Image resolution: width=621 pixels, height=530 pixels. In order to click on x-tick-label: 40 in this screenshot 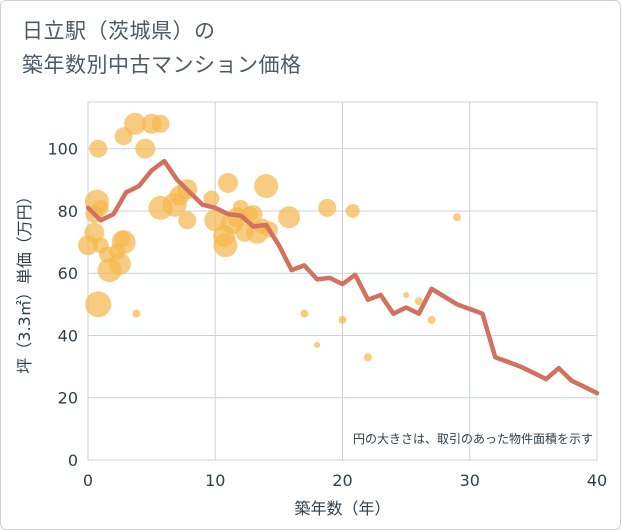, I will do `click(597, 480)`.